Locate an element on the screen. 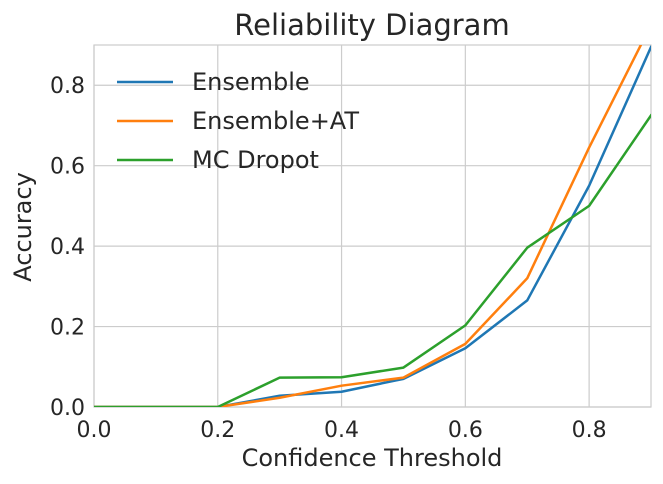  legend: Ensemble Ensemble+AT MC Dropot is located at coordinates (238, 121).